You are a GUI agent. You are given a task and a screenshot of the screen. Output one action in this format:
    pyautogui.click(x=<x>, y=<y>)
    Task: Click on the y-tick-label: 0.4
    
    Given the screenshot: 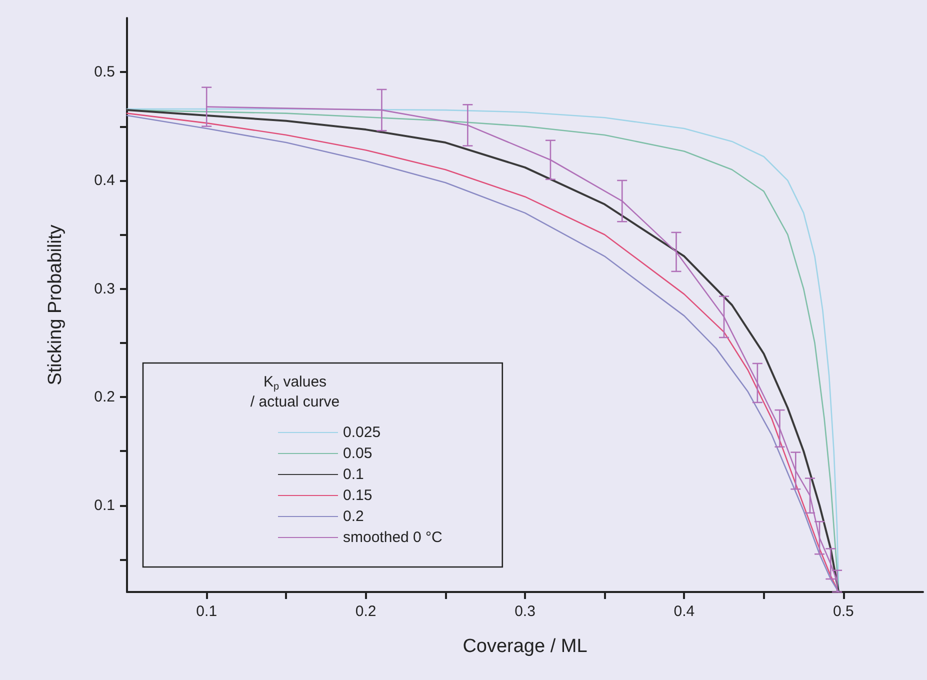 What is the action you would take?
    pyautogui.click(x=104, y=180)
    